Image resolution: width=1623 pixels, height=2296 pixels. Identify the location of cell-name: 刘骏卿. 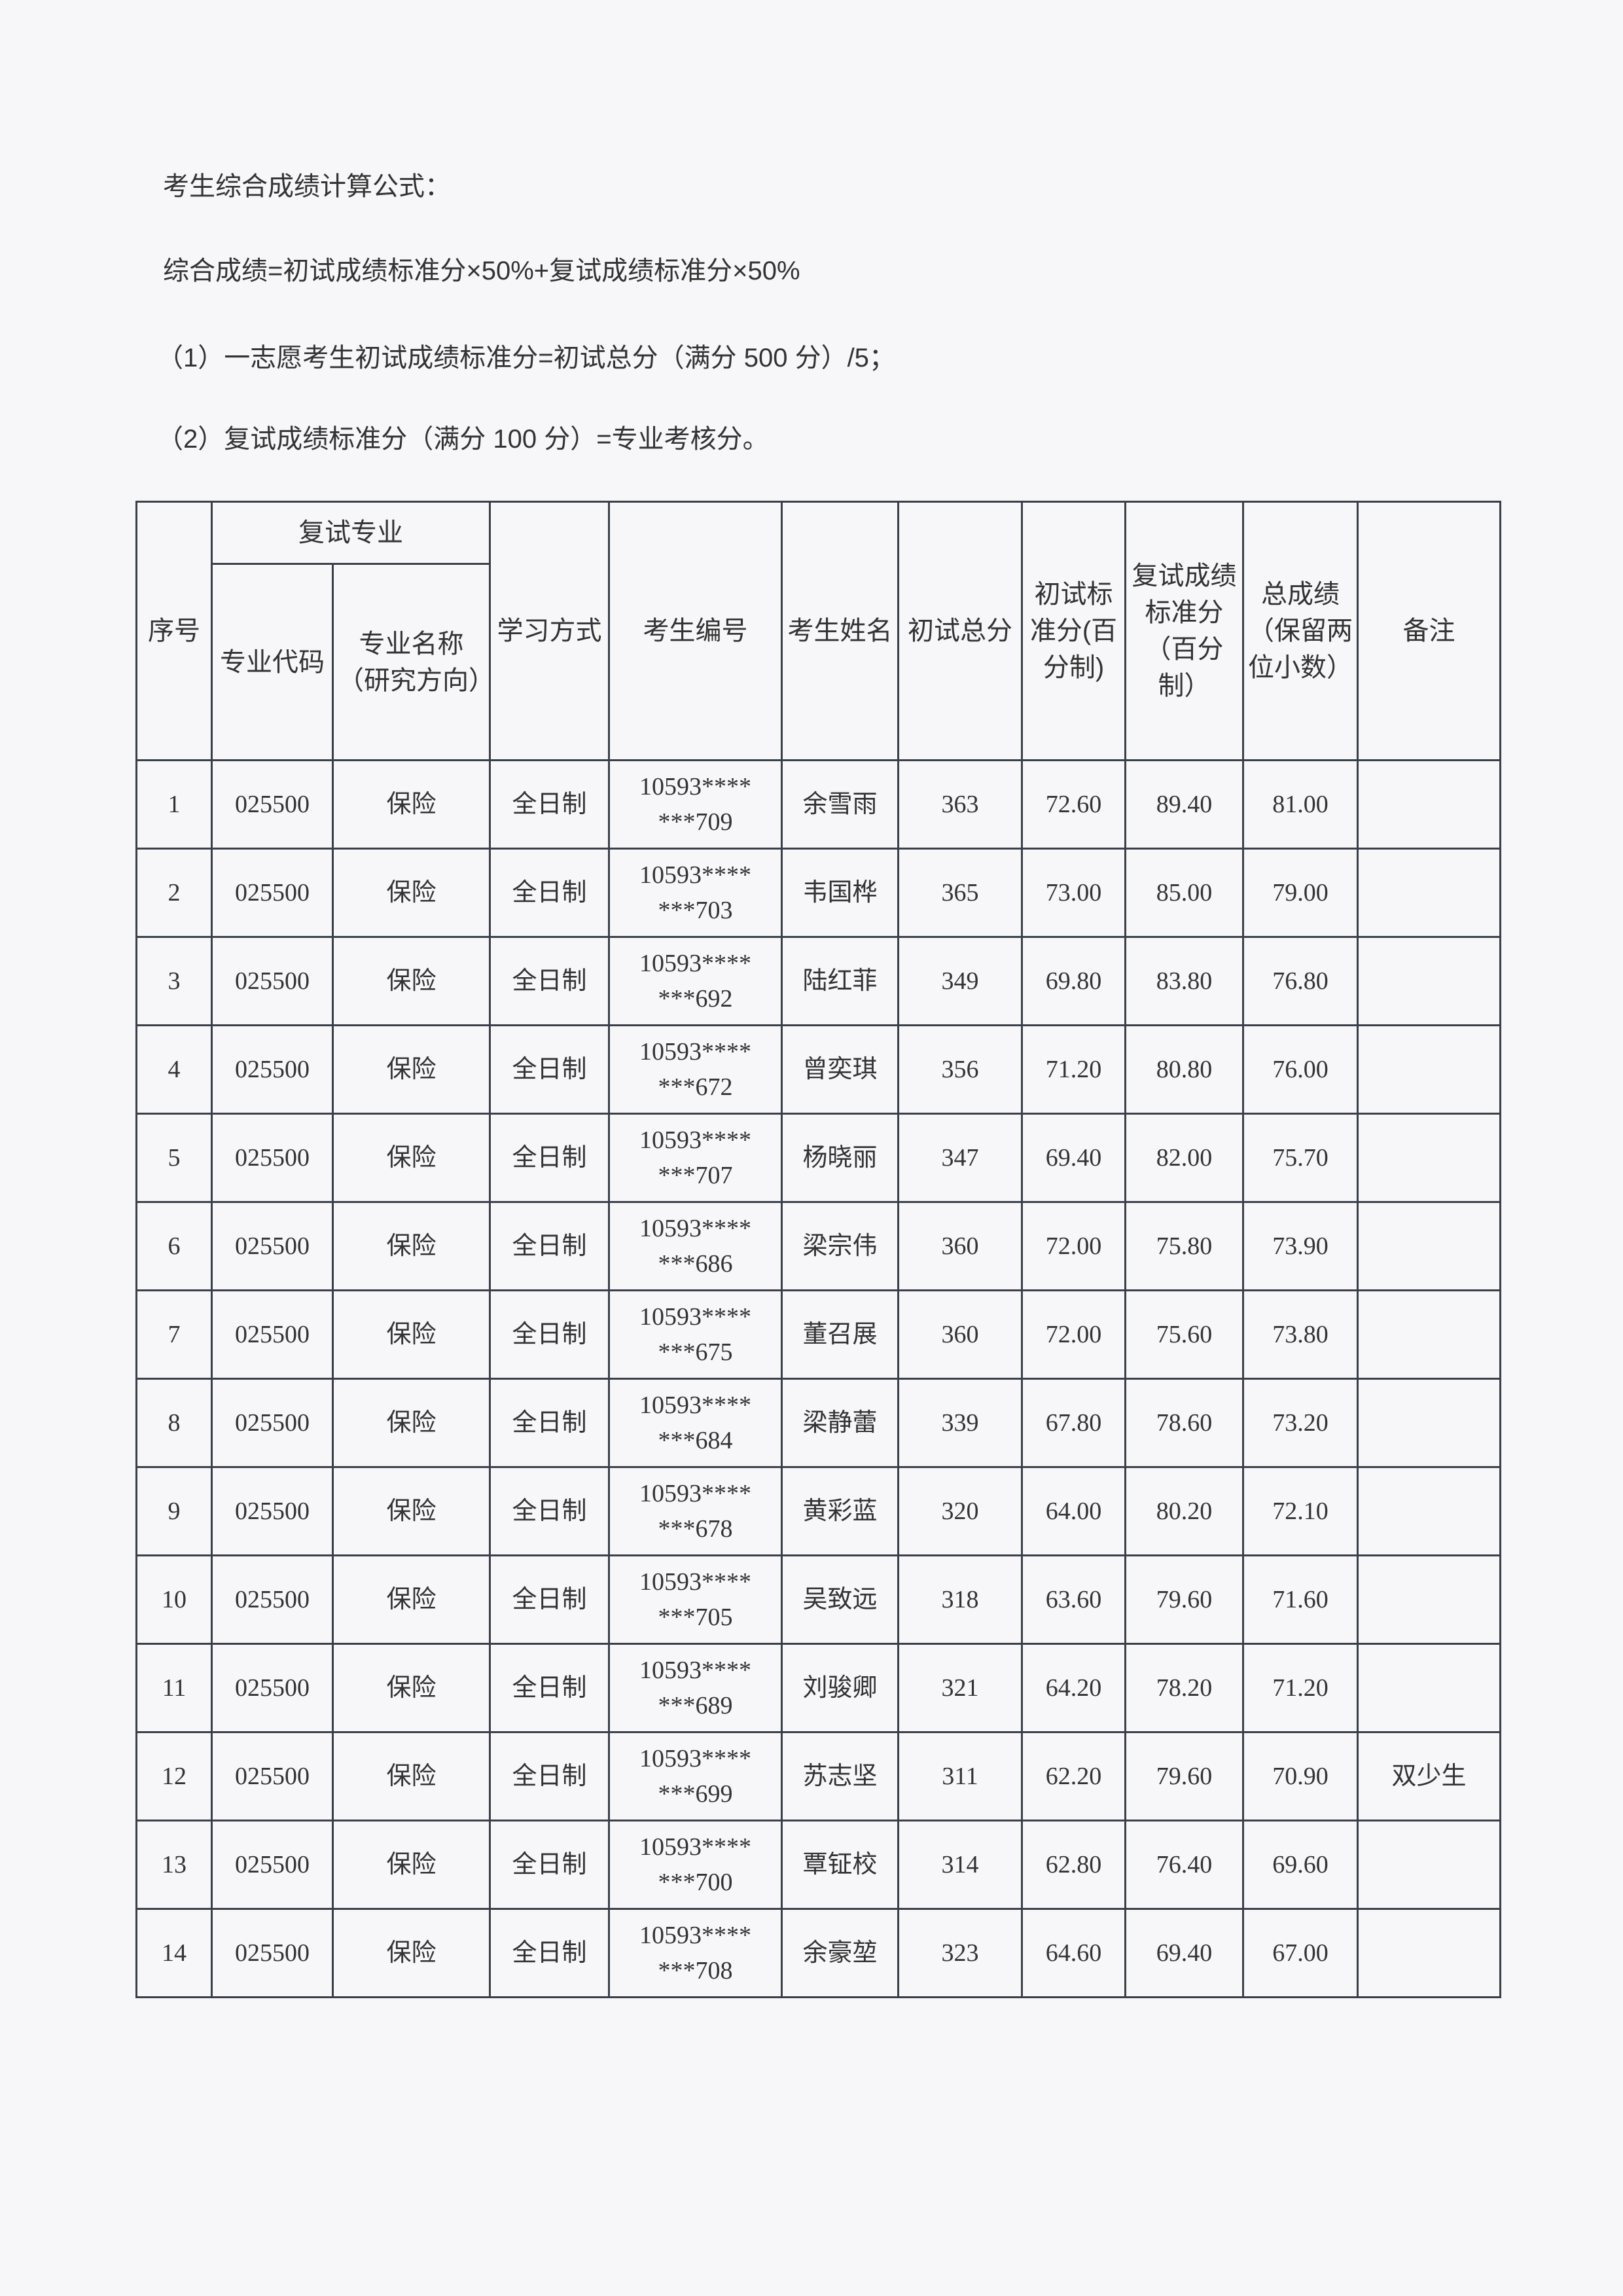
(840, 1688).